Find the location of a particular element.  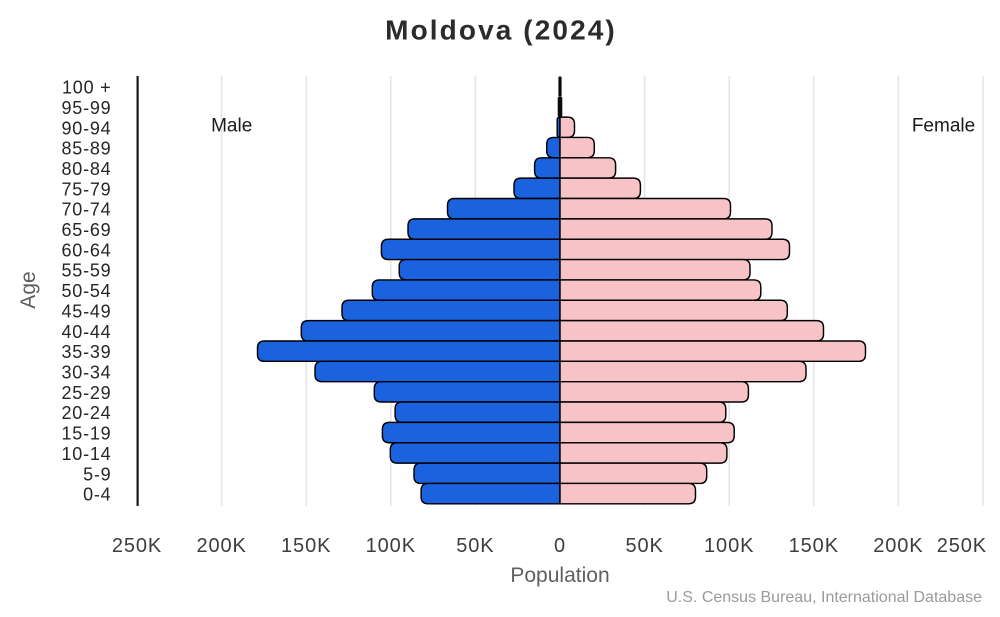

svg-text: Age is located at coordinates (28, 289).